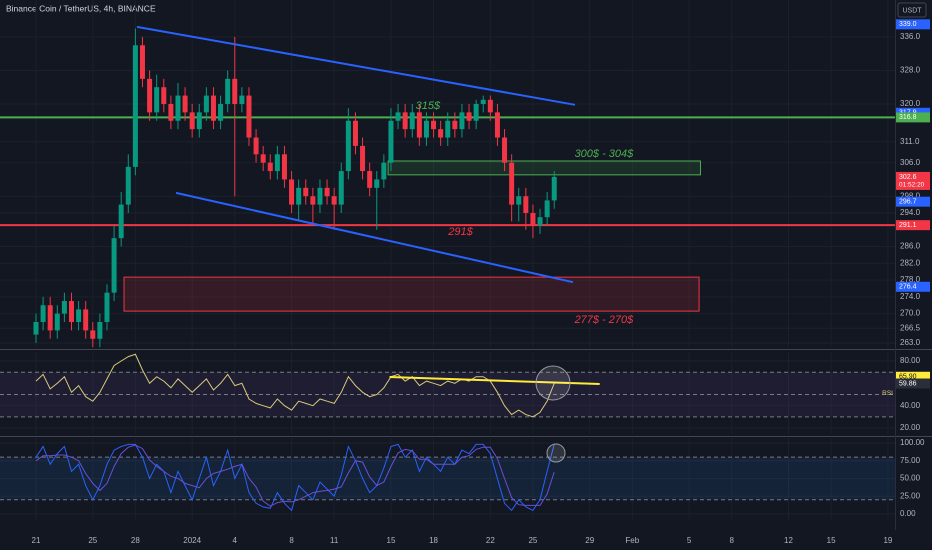 The image size is (932, 550). What do you see at coordinates (910, 279) in the screenshot?
I see `y-tick-label: 278.0` at bounding box center [910, 279].